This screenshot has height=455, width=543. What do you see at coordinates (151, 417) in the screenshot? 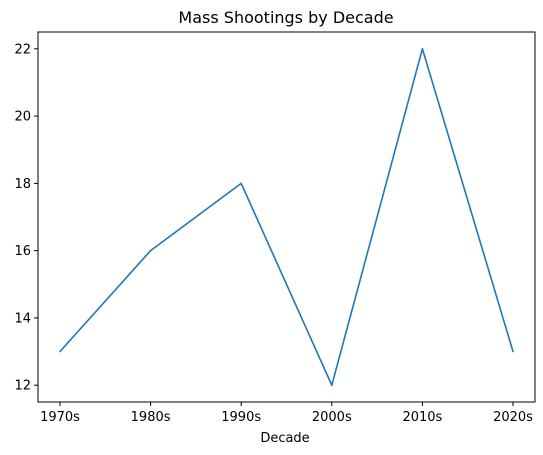
I see `x-tick-label: 1980s` at bounding box center [151, 417].